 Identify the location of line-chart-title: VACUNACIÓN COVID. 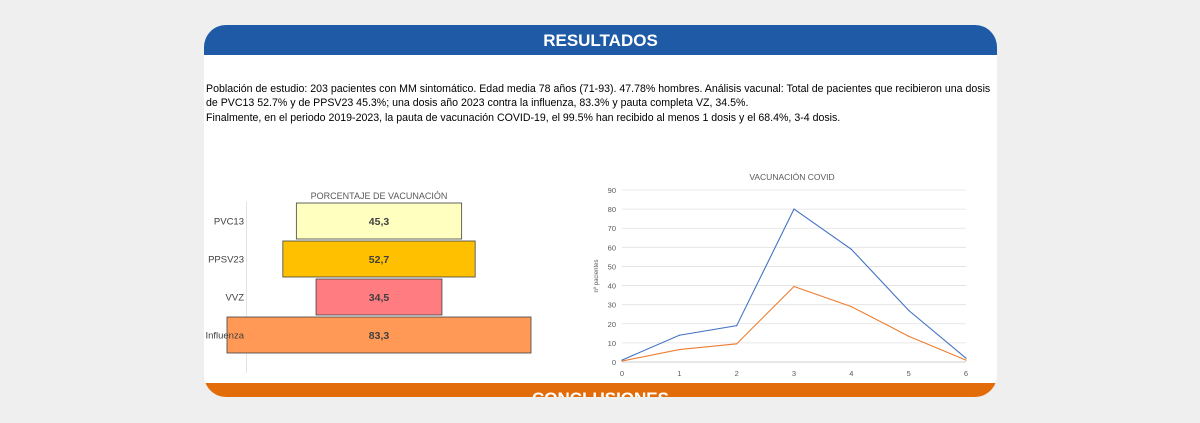
(791, 177).